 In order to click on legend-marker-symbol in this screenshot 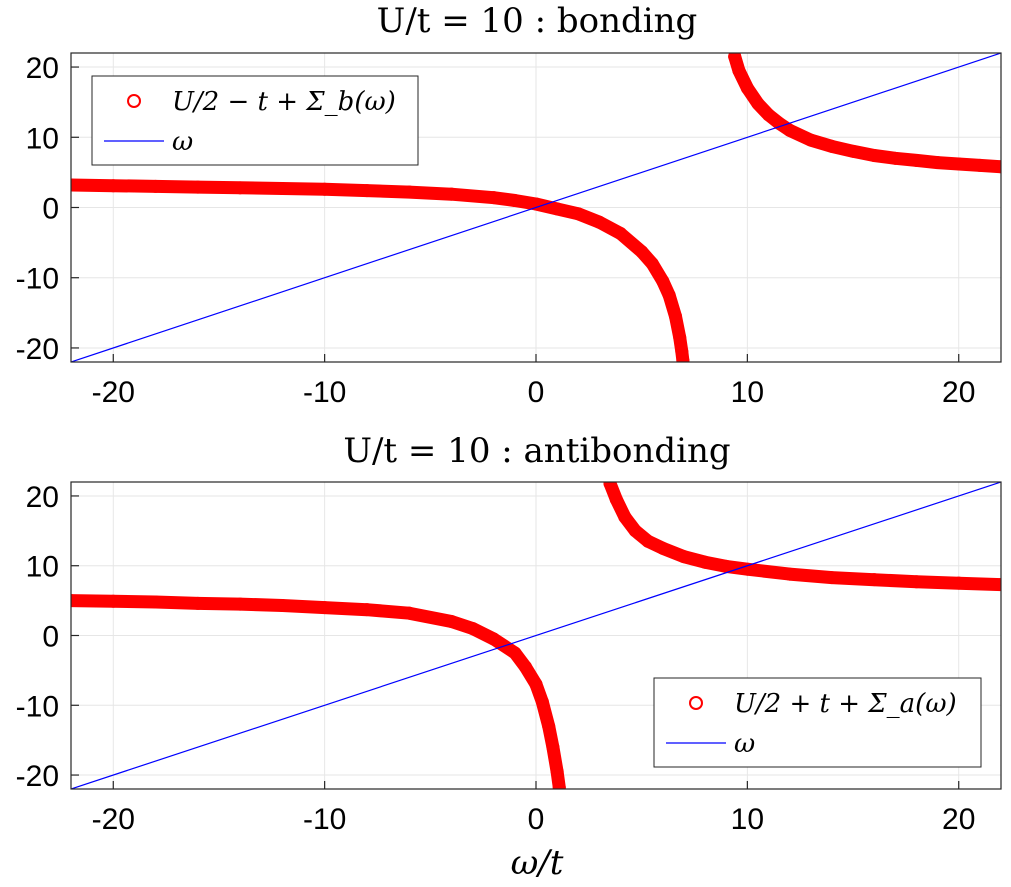, I will do `click(134, 101)`.